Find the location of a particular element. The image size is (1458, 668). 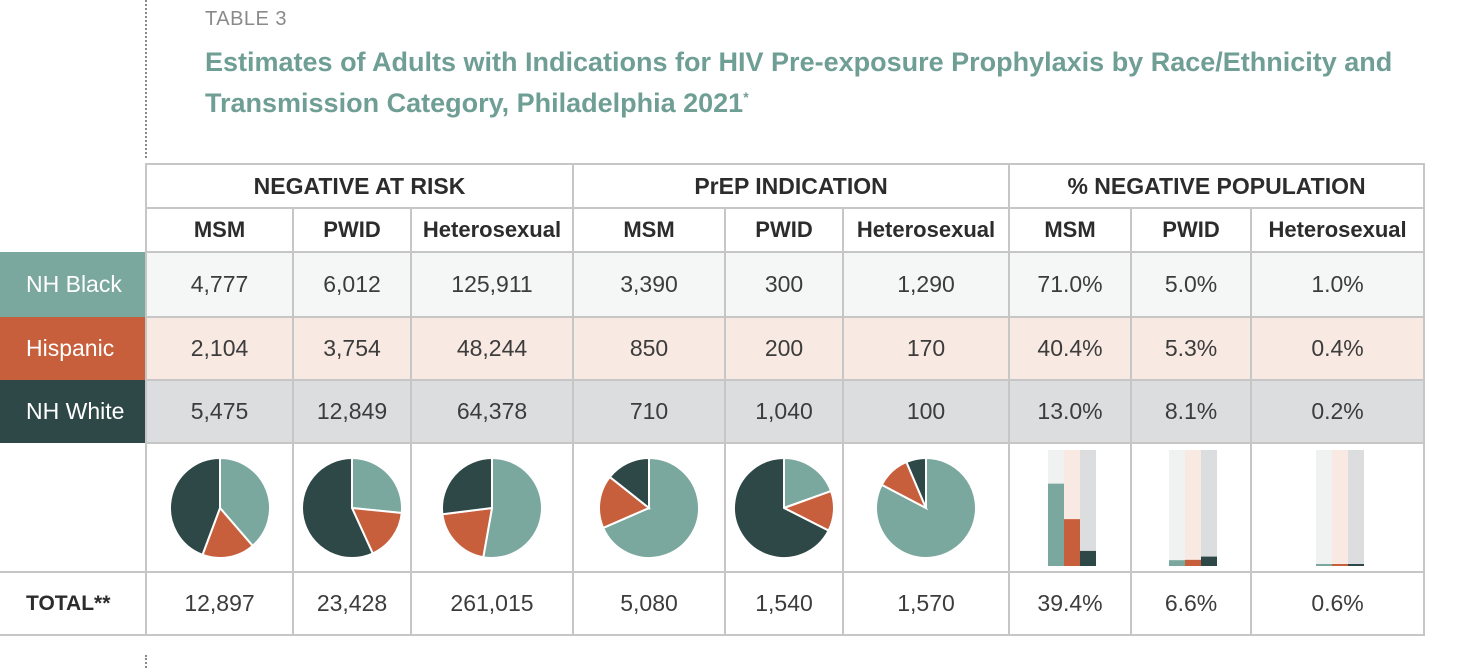

total-cell: 23,428 is located at coordinates (352, 603).